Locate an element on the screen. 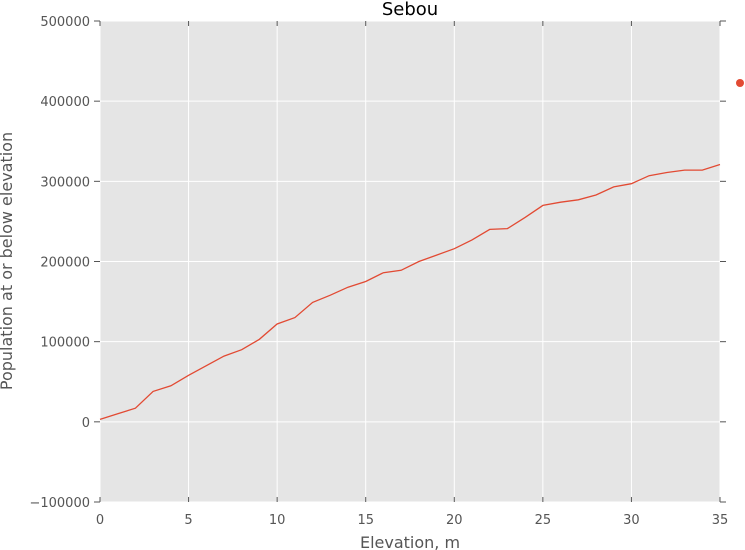  y-axis-label: Population at or below elevation is located at coordinates (8, 261).